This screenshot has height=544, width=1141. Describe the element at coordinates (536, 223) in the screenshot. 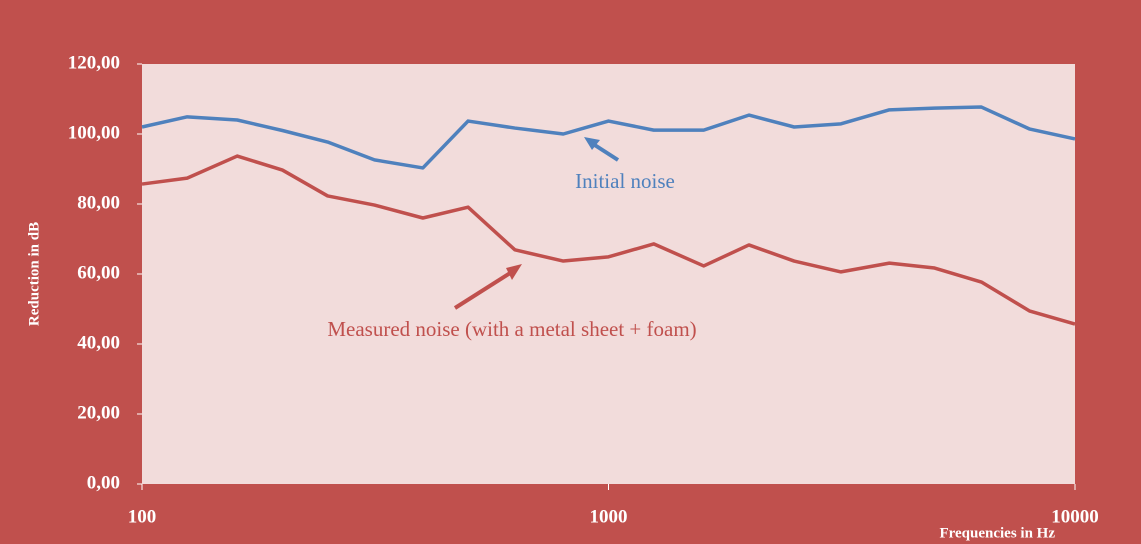

I see `arrows` at that location.